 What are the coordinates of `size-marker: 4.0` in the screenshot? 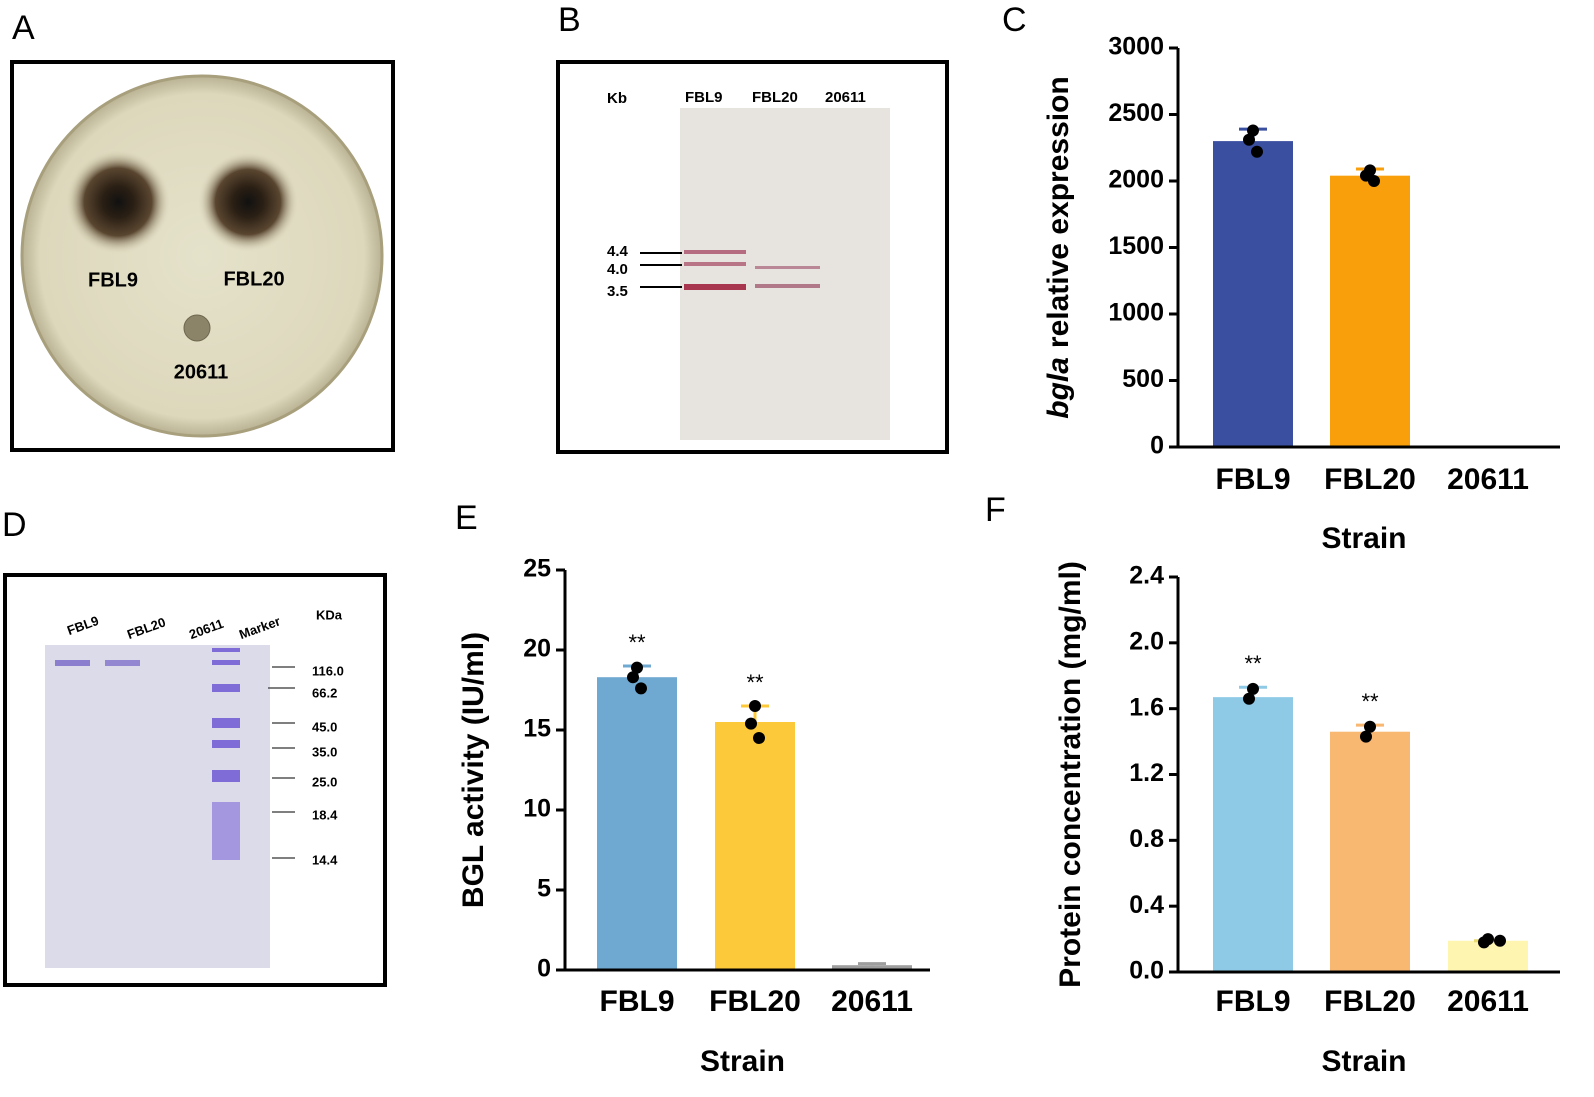 It's located at (617, 269).